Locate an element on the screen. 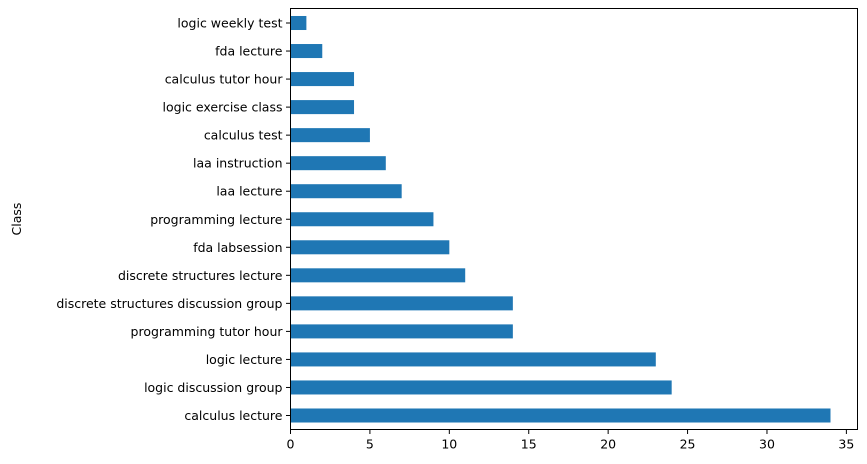 The height and width of the screenshot is (464, 867). x-tick-label: 35 is located at coordinates (846, 444).